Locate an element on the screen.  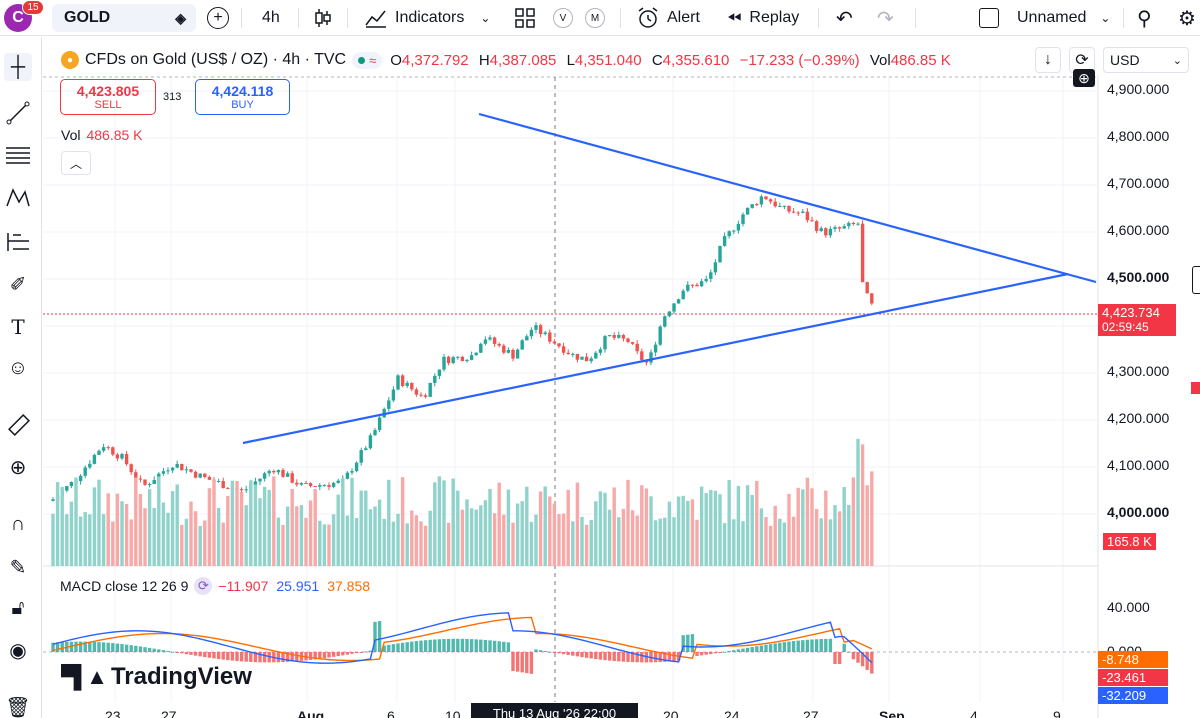
plus-circle-icon: + is located at coordinates (218, 18).